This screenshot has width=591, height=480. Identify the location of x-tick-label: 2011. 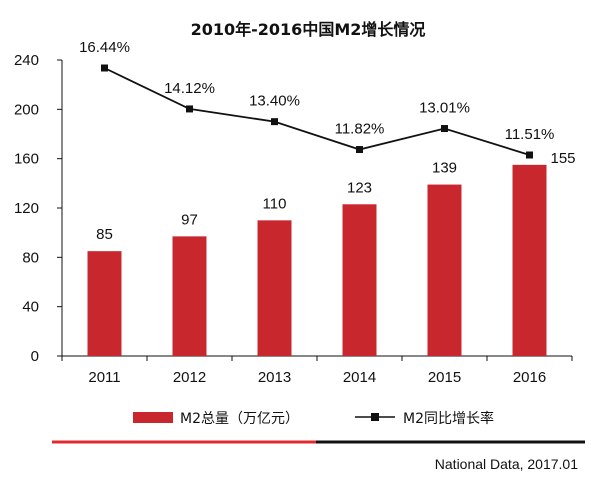
(104, 377).